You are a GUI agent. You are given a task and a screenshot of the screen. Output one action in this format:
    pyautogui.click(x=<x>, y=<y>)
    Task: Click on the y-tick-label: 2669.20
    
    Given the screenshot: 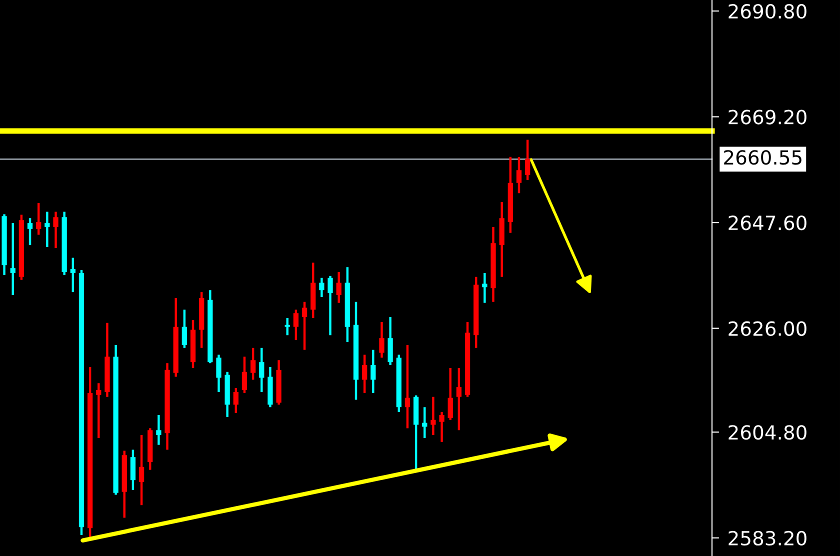 What is the action you would take?
    pyautogui.click(x=767, y=117)
    